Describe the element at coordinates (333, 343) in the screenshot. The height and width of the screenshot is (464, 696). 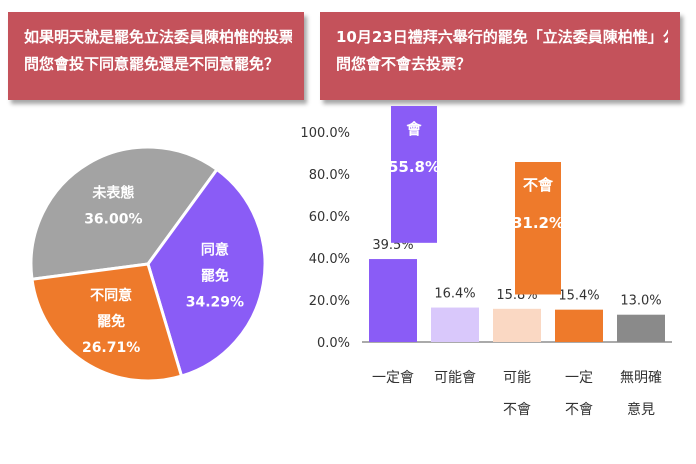
I see `y-tick-label: 0.0%` at that location.